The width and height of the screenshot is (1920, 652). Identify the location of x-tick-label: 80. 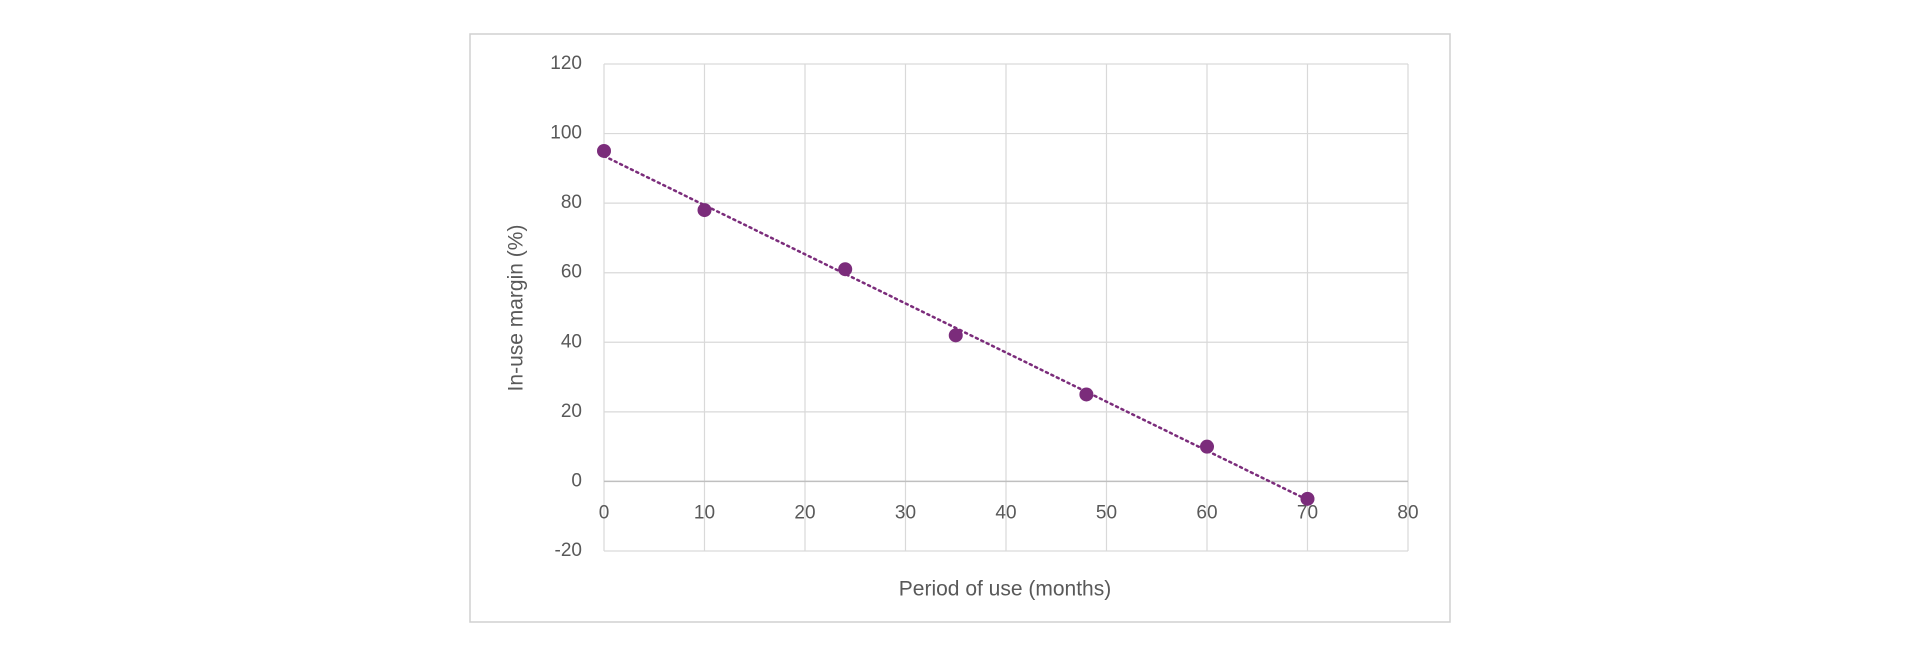
(1407, 512).